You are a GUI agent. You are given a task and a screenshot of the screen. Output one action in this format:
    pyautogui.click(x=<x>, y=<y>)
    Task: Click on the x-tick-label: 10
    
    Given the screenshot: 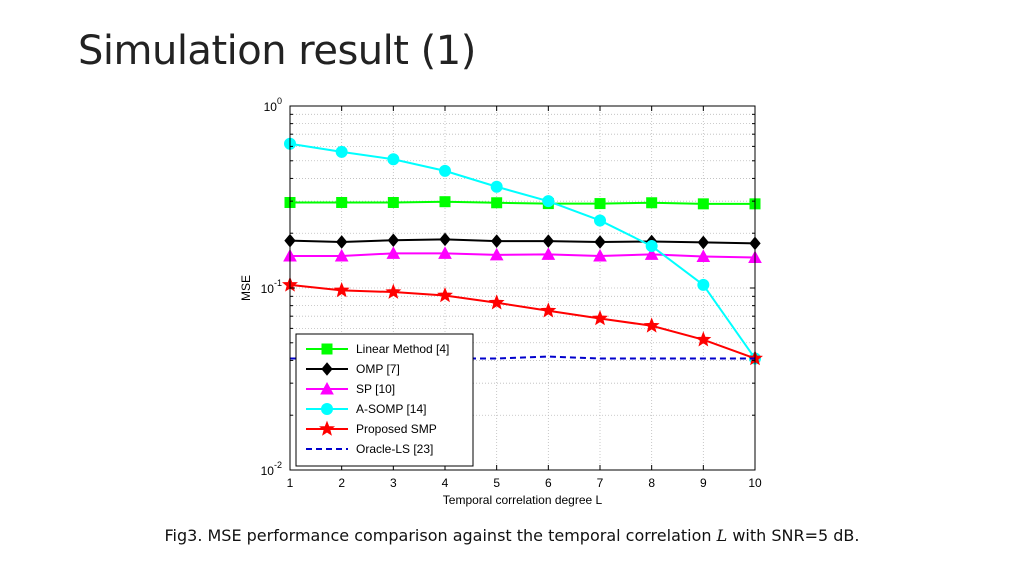 What is the action you would take?
    pyautogui.click(x=755, y=483)
    